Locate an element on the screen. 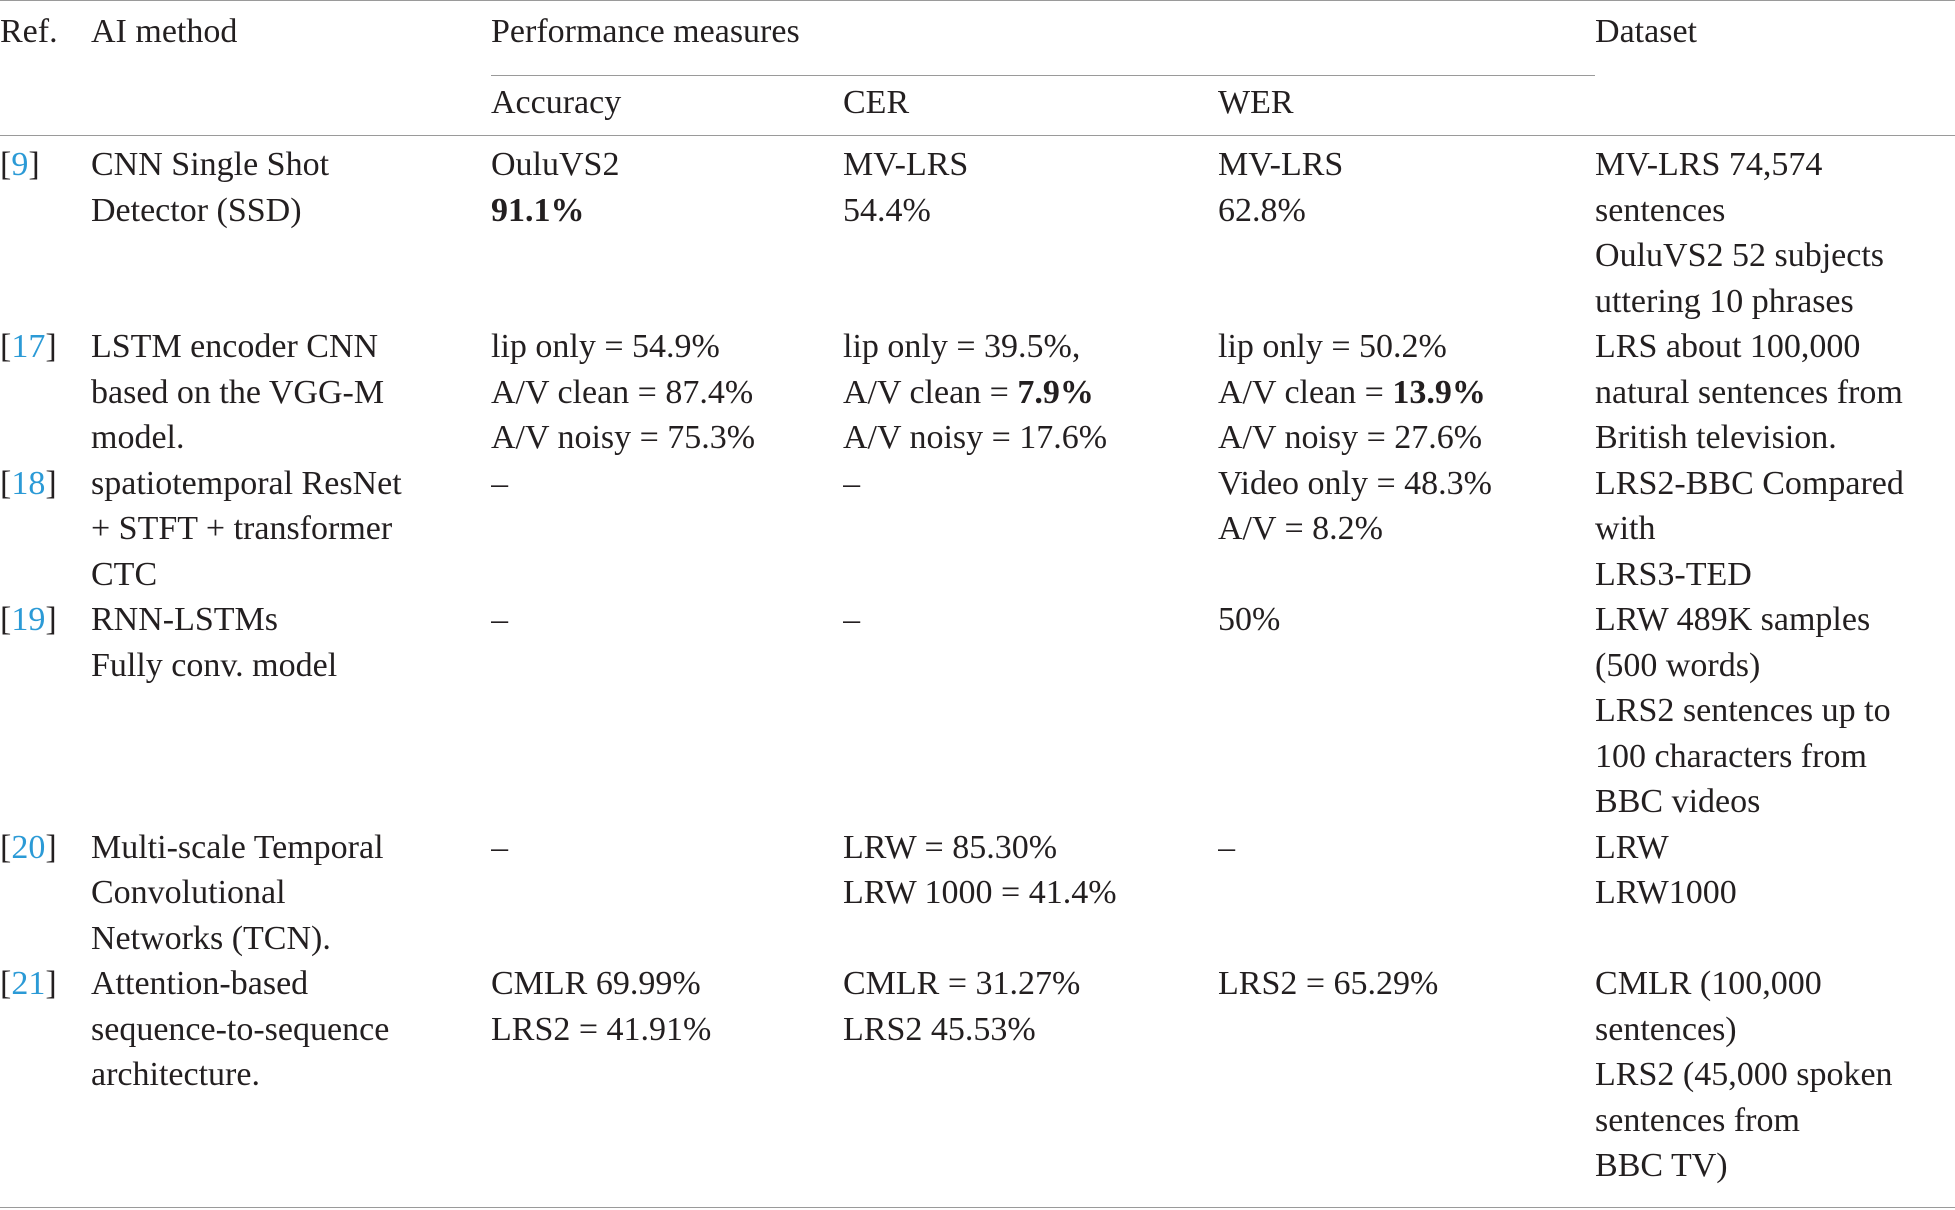  cell: CMLR = 31.27% LRS2 45.53% is located at coordinates (1030, 1084).